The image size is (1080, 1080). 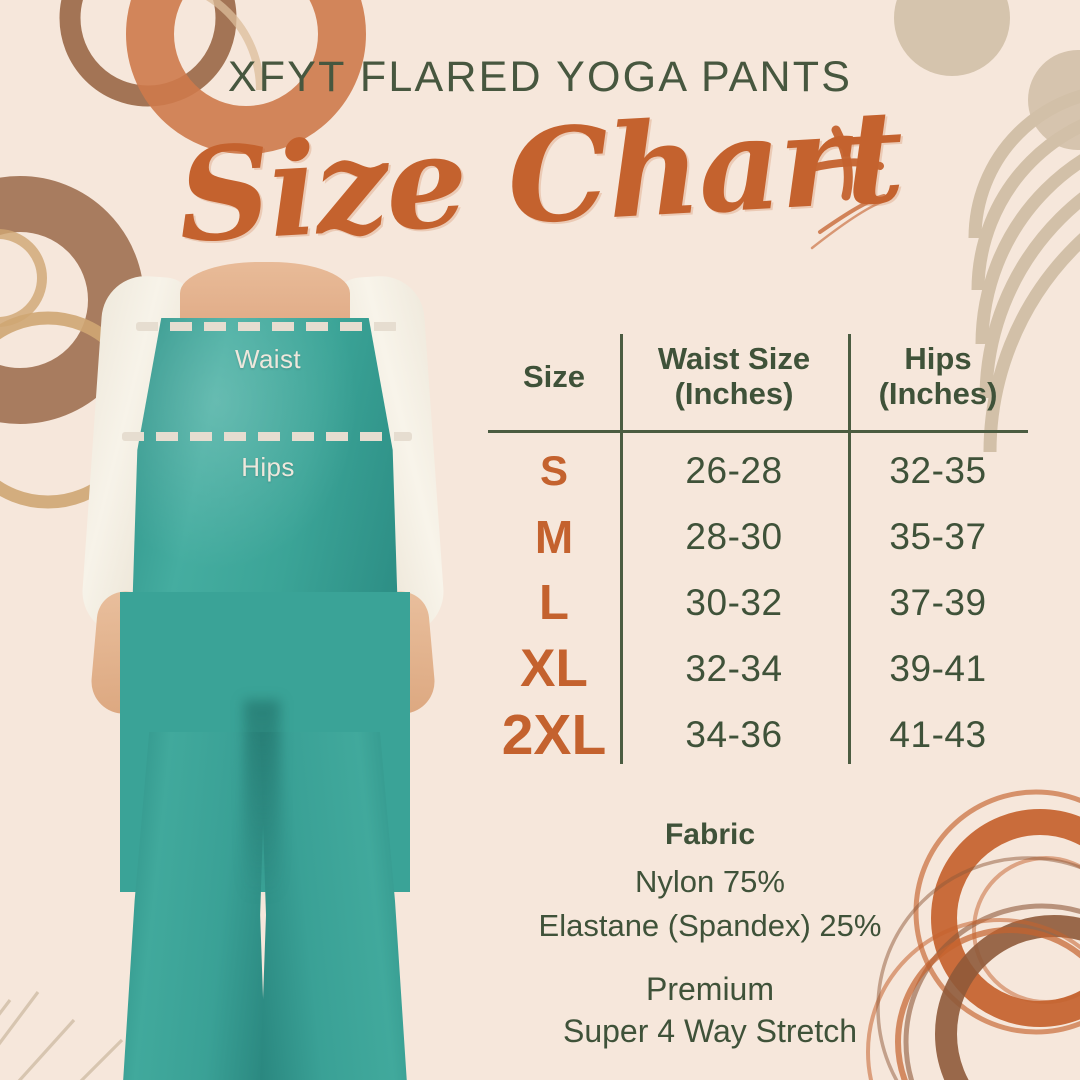 I want to click on cell-hips: 37-39, so click(x=938, y=602).